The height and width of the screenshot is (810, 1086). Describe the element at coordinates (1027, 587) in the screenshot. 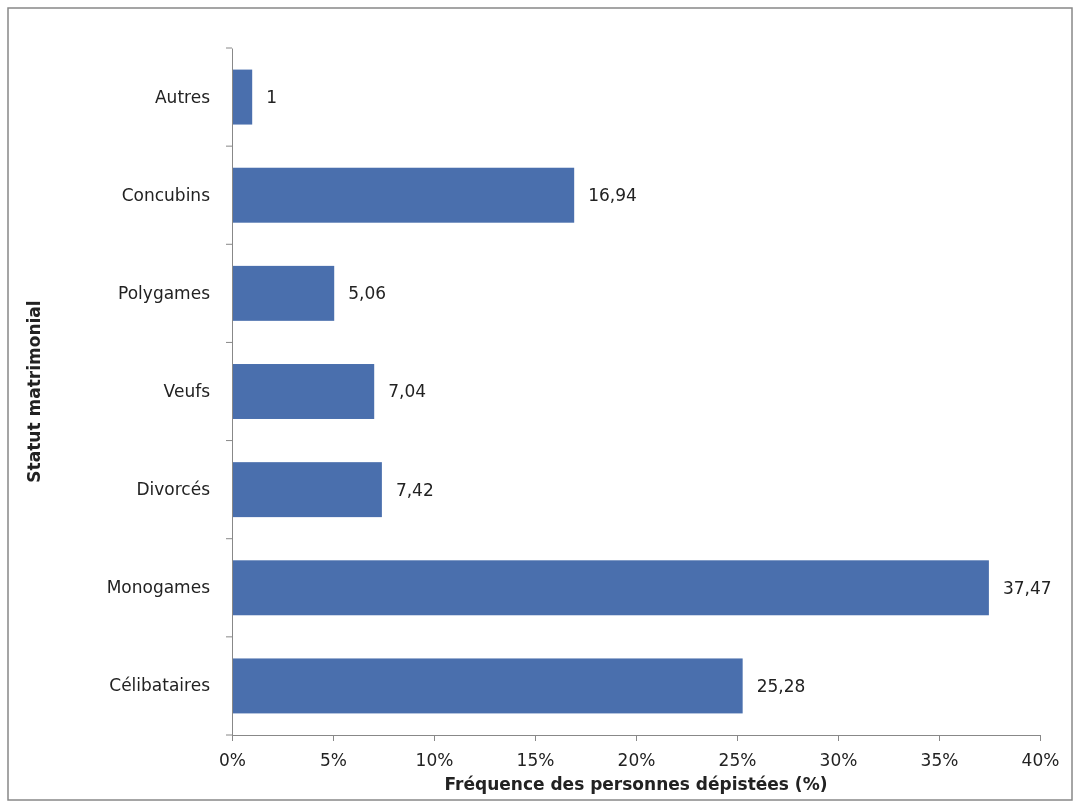

I see `data-label: 37,47` at that location.